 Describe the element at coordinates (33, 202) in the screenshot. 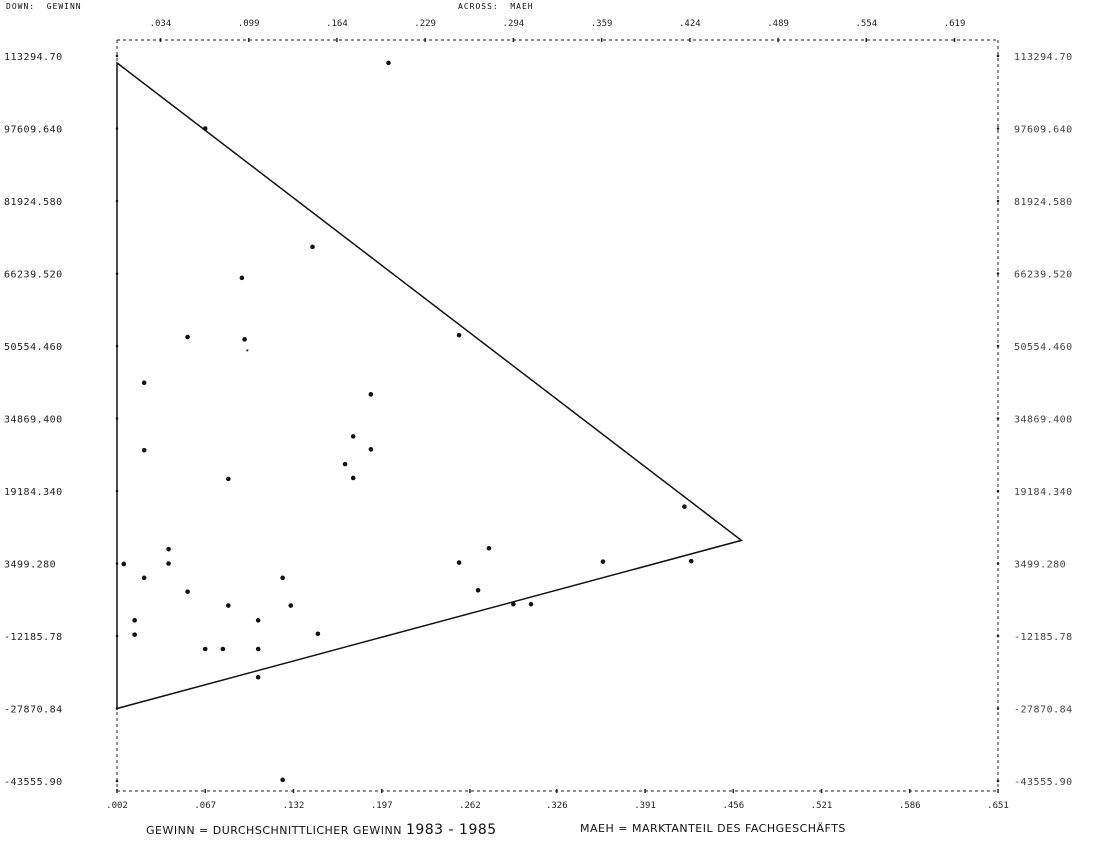

I see `left-tick-label: 81924.580` at that location.